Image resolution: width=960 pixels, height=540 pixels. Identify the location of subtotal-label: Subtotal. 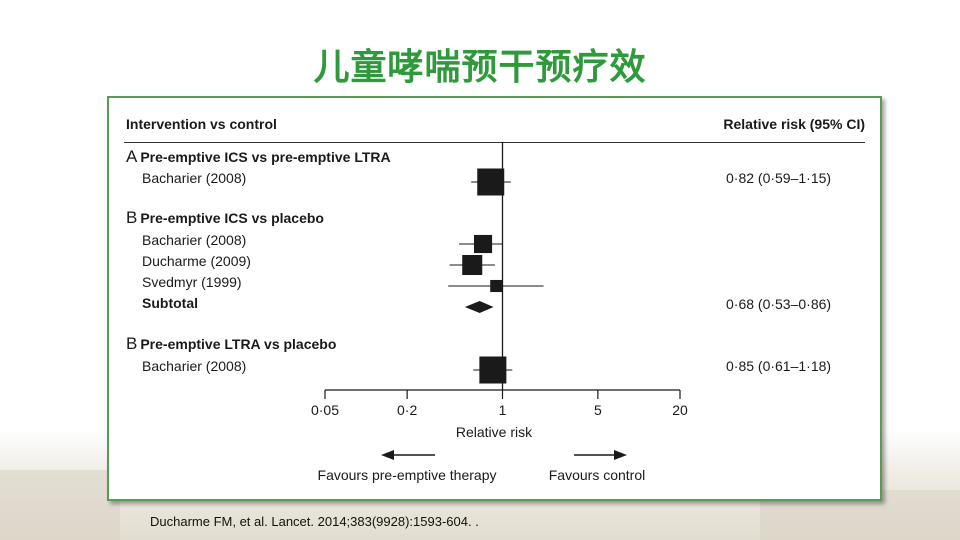
(170, 303).